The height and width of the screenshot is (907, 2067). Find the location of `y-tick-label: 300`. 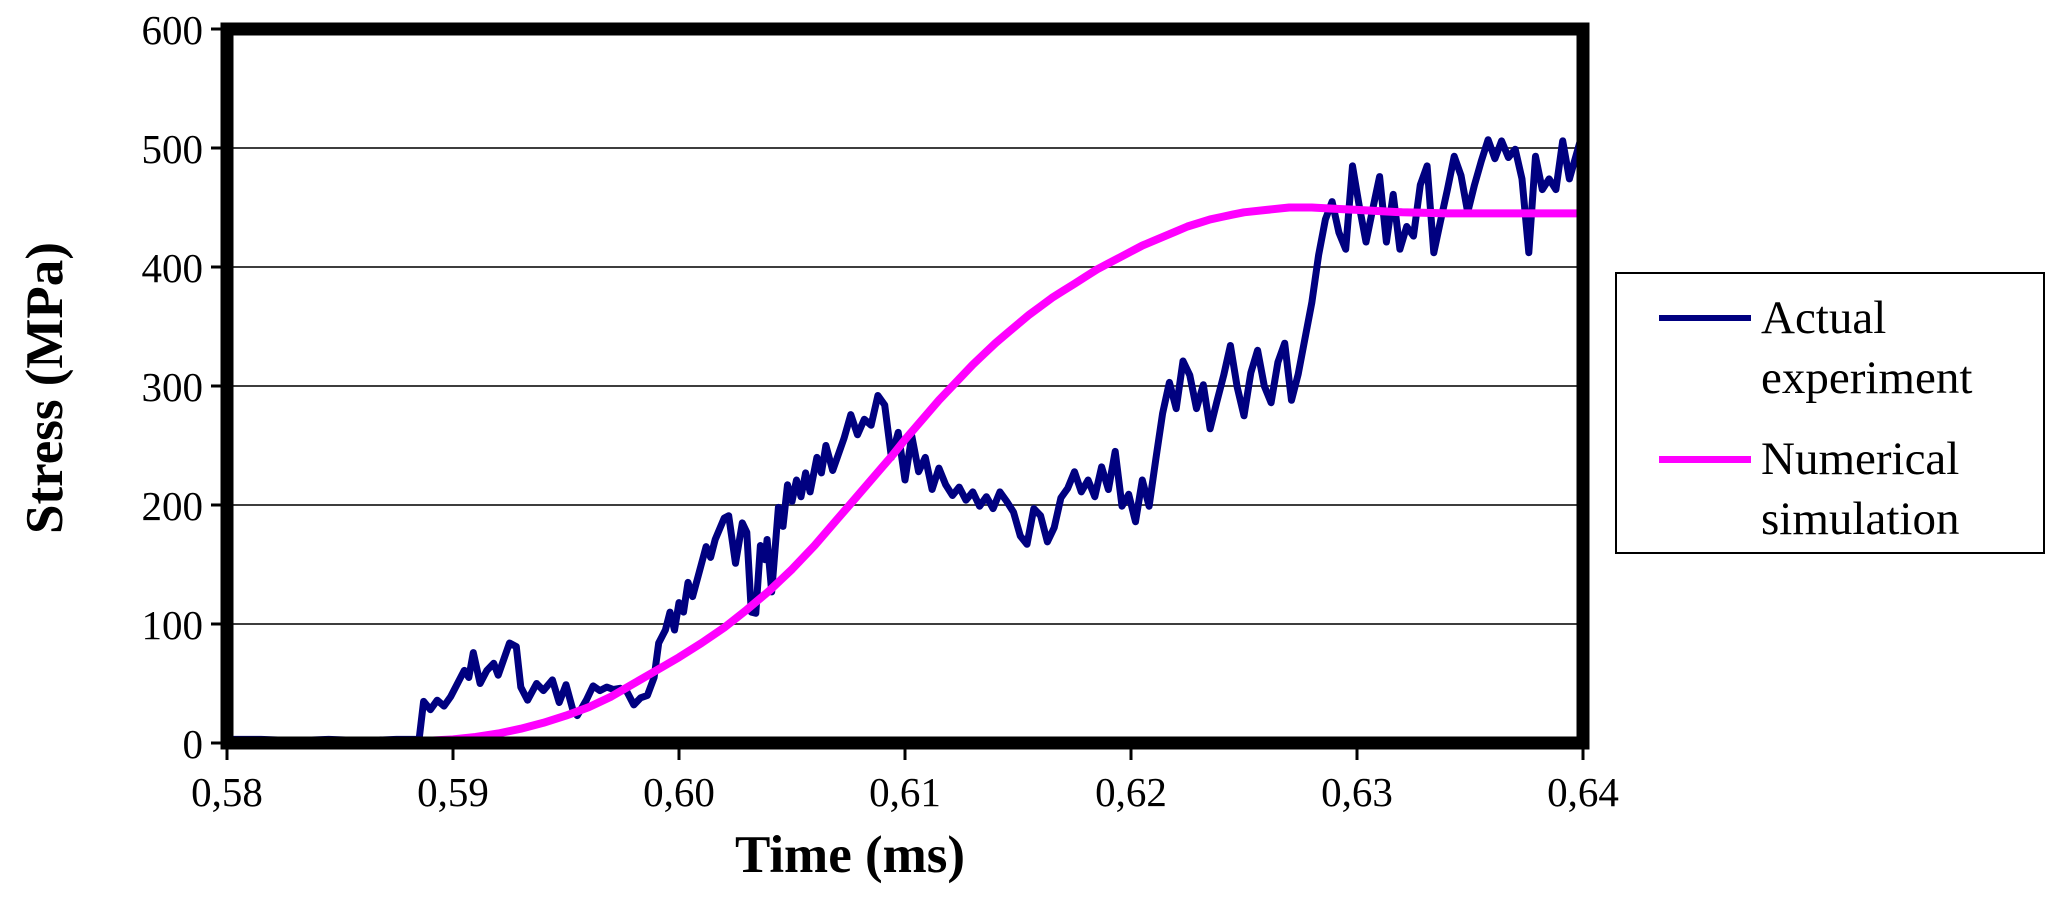

y-tick-label: 300 is located at coordinates (173, 387).